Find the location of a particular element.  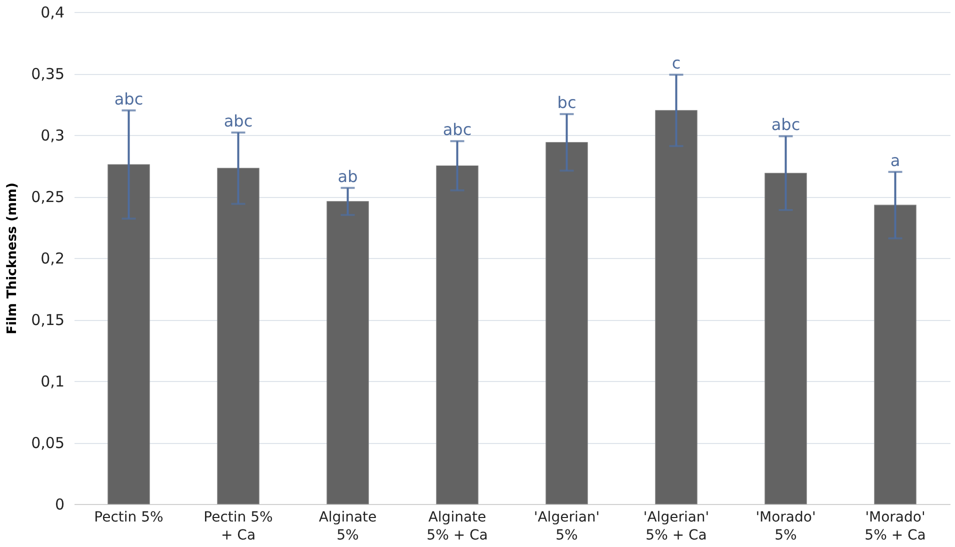

annotation: c is located at coordinates (676, 63).